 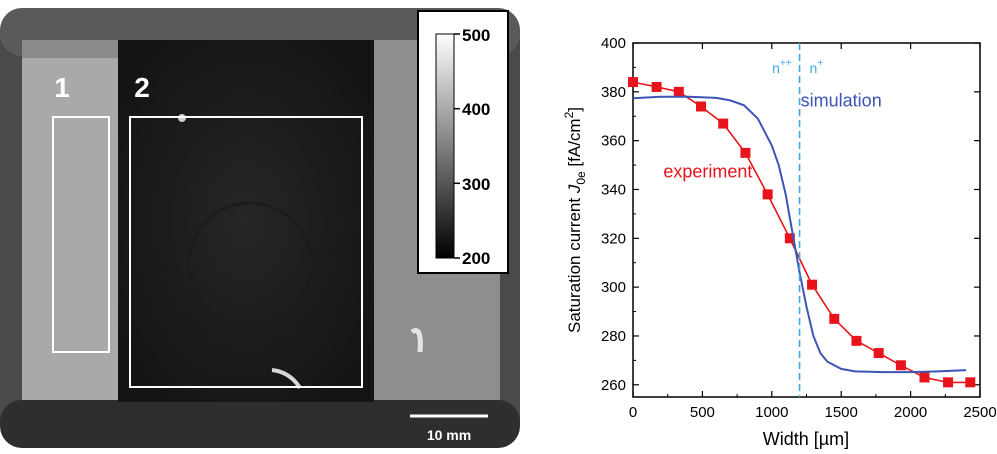 What do you see at coordinates (613, 238) in the screenshot?
I see `y-tick-label: 320` at bounding box center [613, 238].